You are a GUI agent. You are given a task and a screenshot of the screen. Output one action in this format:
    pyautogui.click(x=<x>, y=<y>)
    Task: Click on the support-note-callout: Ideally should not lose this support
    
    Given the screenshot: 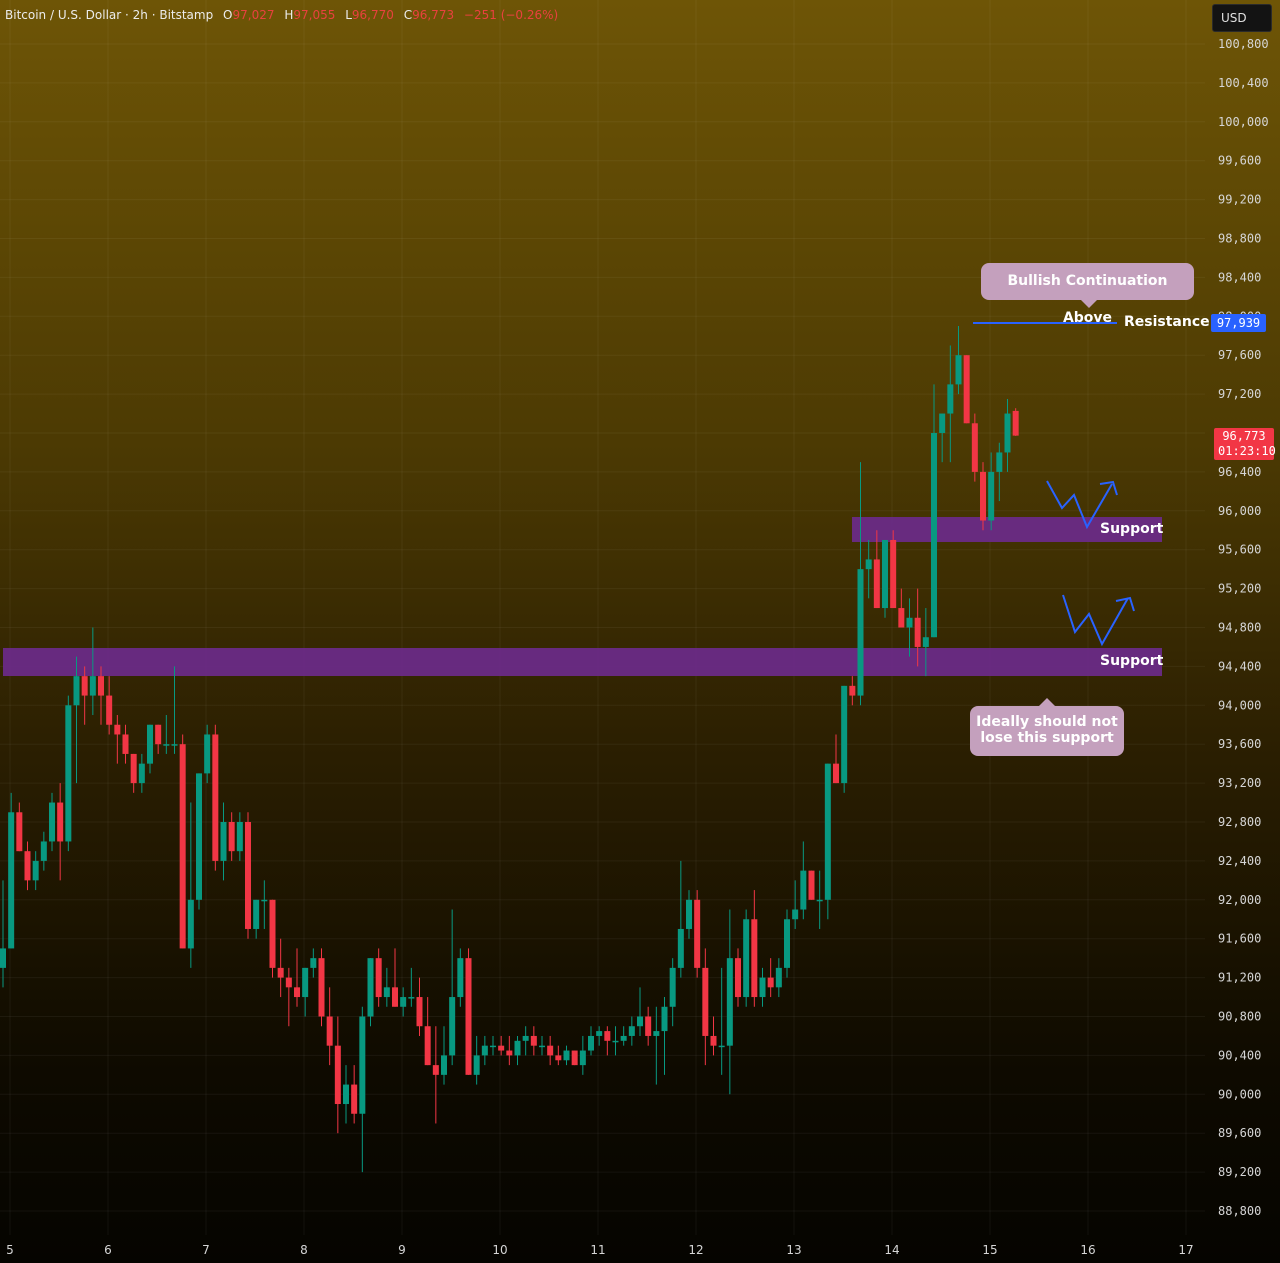 What is the action you would take?
    pyautogui.click(x=1047, y=727)
    